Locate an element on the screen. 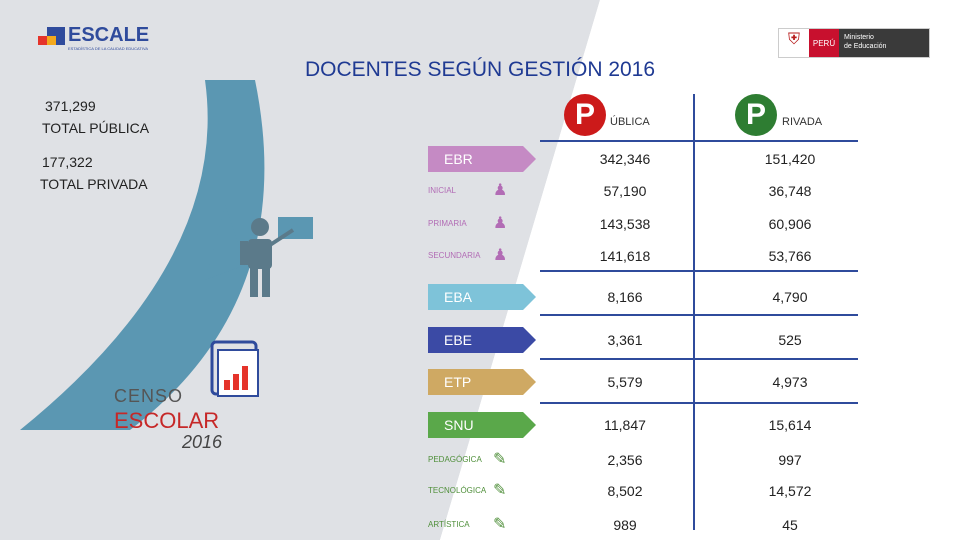 The height and width of the screenshot is (540, 960). minedu-name-2: de Educación is located at coordinates (865, 46).